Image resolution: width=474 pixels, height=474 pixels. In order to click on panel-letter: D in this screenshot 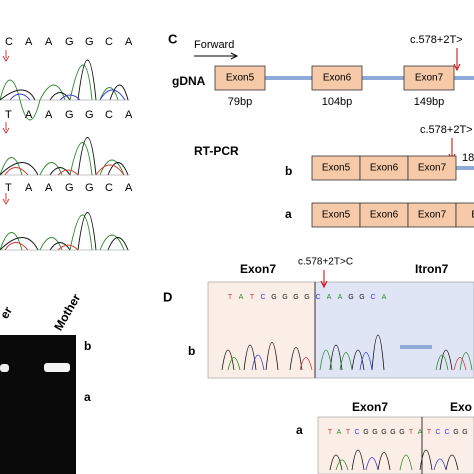, I will do `click(167, 296)`.